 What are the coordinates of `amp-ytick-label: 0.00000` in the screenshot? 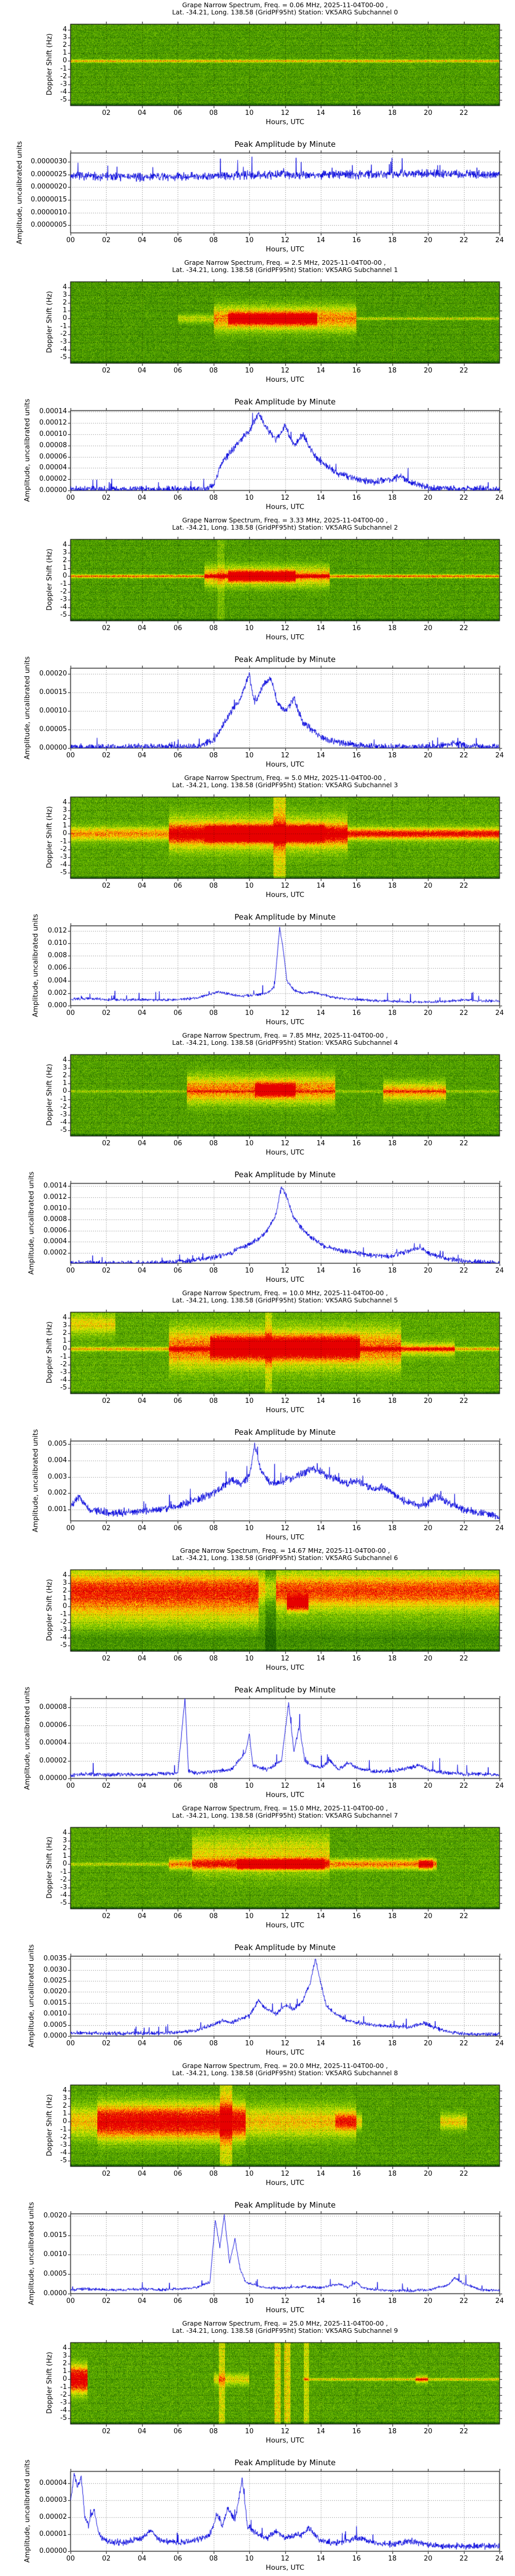 It's located at (53, 490).